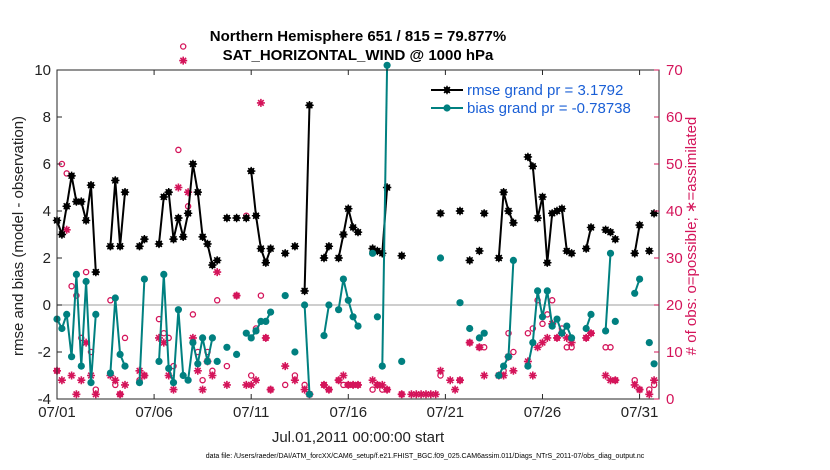 This screenshot has width=830, height=470. I want to click on x-tick-label-0: 07/01, so click(57, 412).